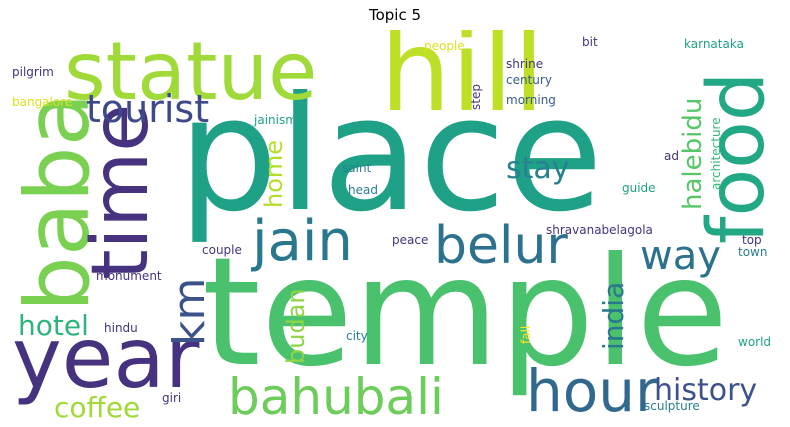 The image size is (790, 427). What do you see at coordinates (357, 168) in the screenshot?
I see `word-saint: saint` at bounding box center [357, 168].